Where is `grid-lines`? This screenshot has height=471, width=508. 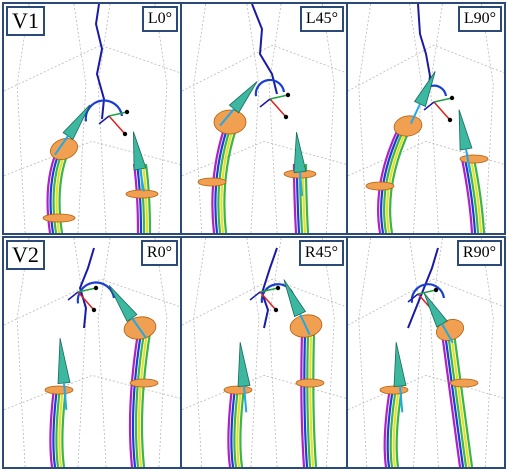 grid-lines is located at coordinates (426, 352).